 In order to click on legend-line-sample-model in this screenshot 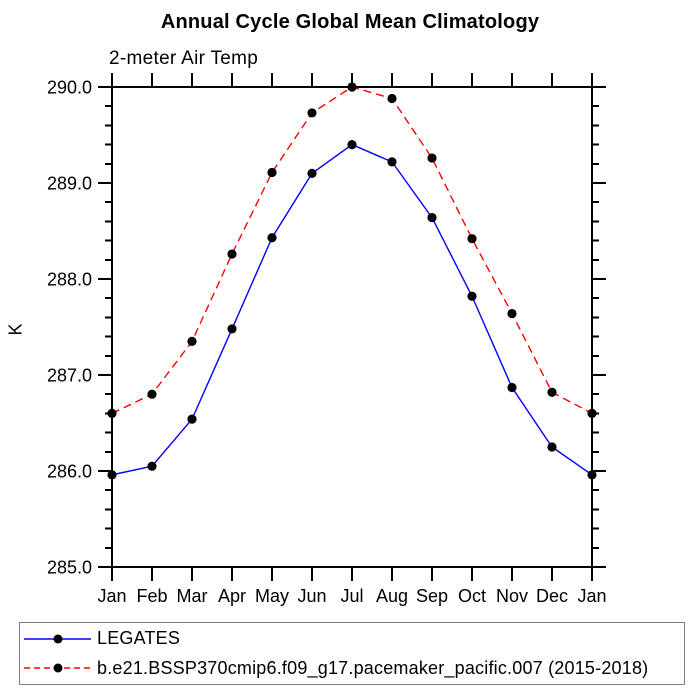, I will do `click(57, 668)`.